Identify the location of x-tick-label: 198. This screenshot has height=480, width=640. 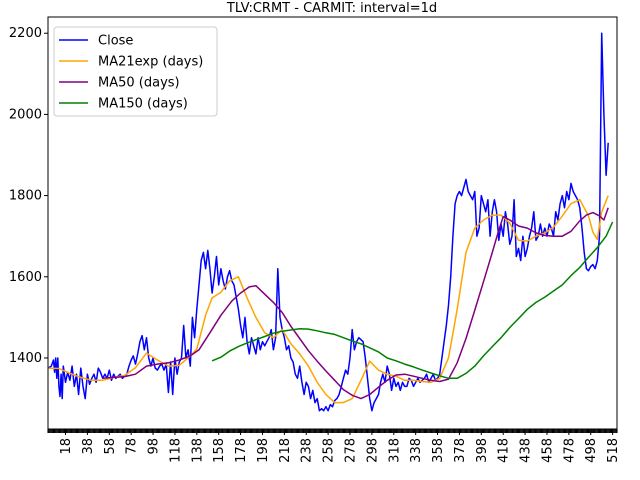
(263, 450).